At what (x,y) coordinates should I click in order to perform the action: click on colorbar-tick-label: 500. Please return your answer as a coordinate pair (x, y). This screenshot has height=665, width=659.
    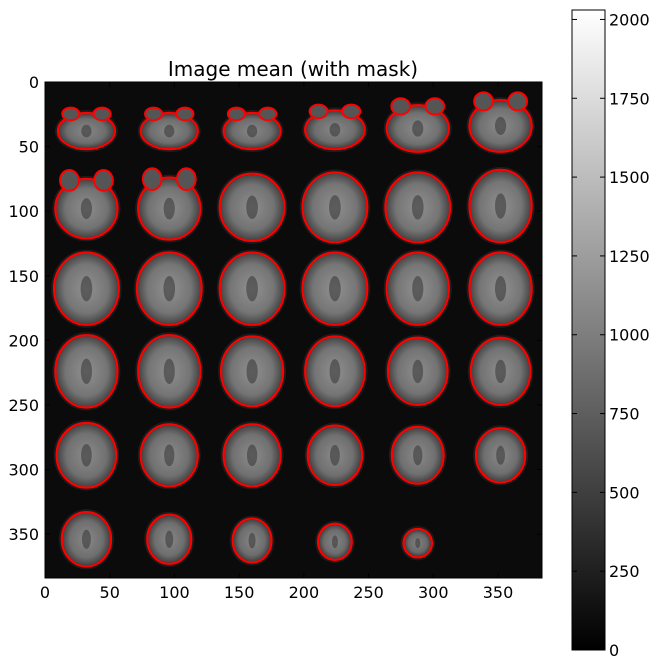
    Looking at the image, I should click on (624, 492).